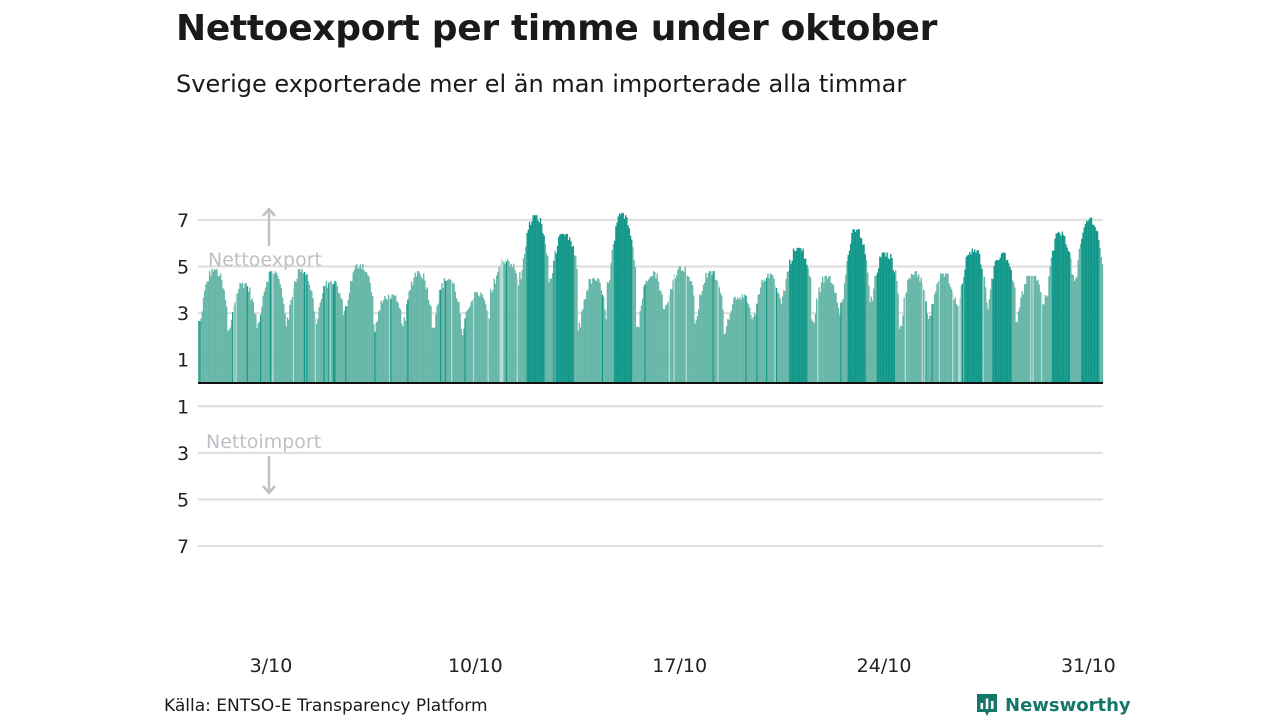 The image size is (1280, 720). Describe the element at coordinates (1088, 666) in the screenshot. I see `x-tick-label: 31/10` at that location.